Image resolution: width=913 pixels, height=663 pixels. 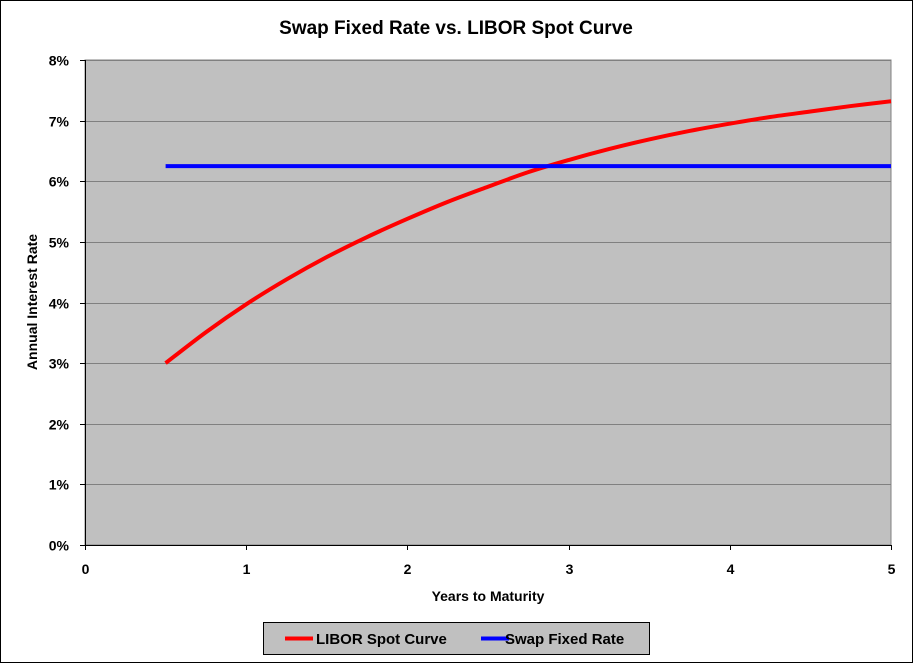 What do you see at coordinates (570, 569) in the screenshot?
I see `x-tick-label: 3` at bounding box center [570, 569].